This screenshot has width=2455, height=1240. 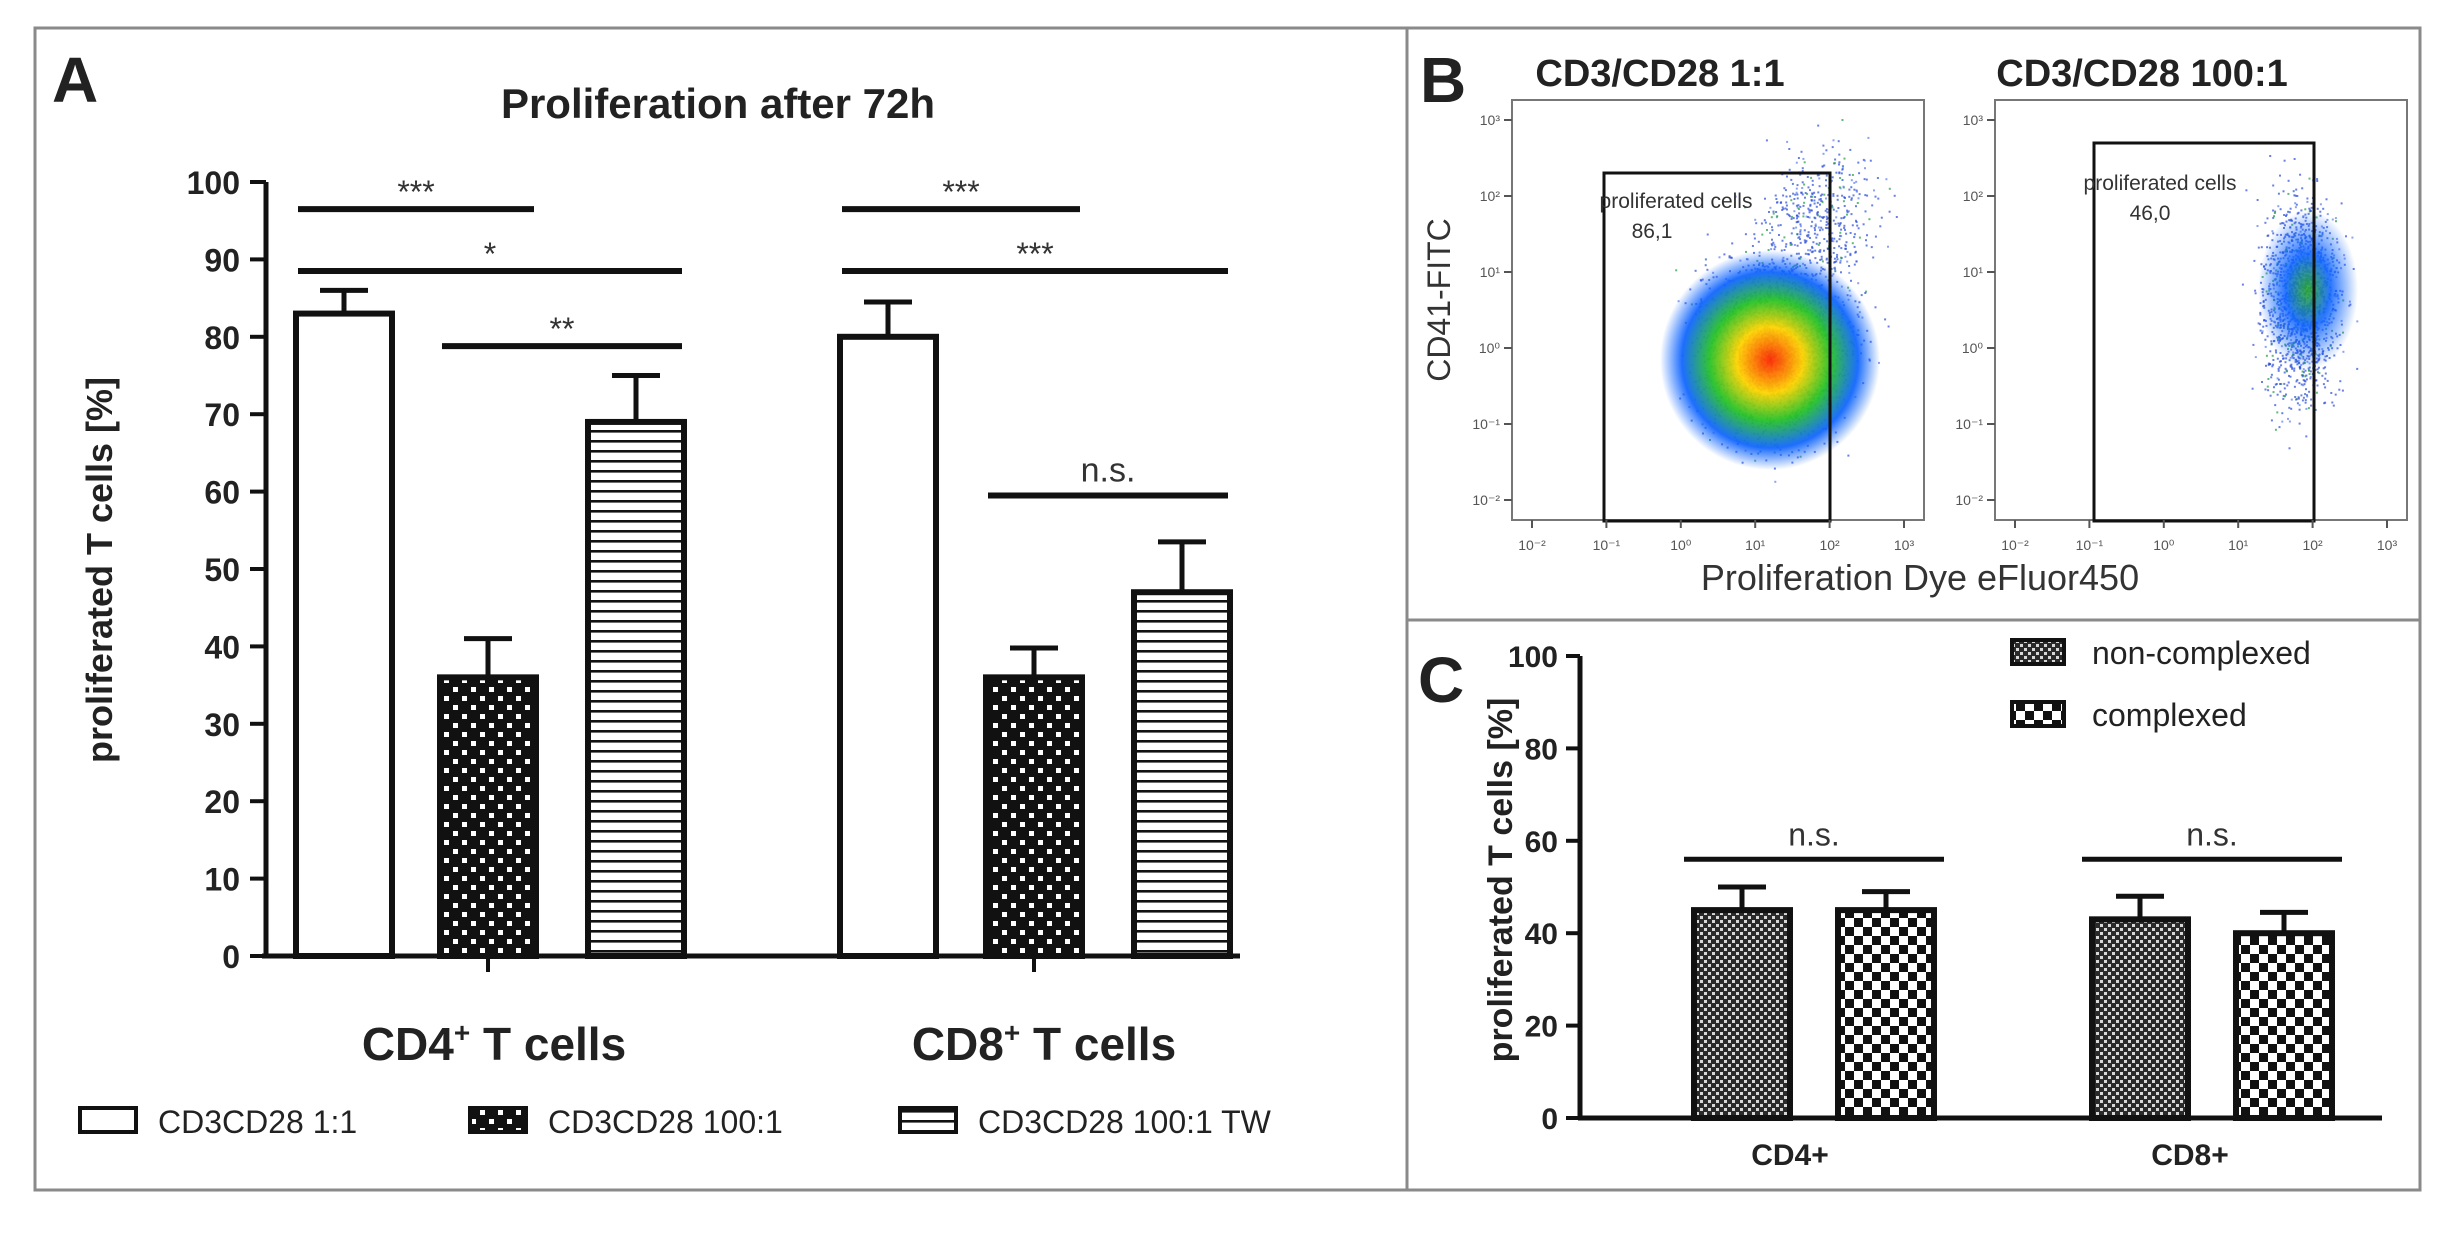 I want to click on flow-plot-2-gate, so click(x=2204, y=332).